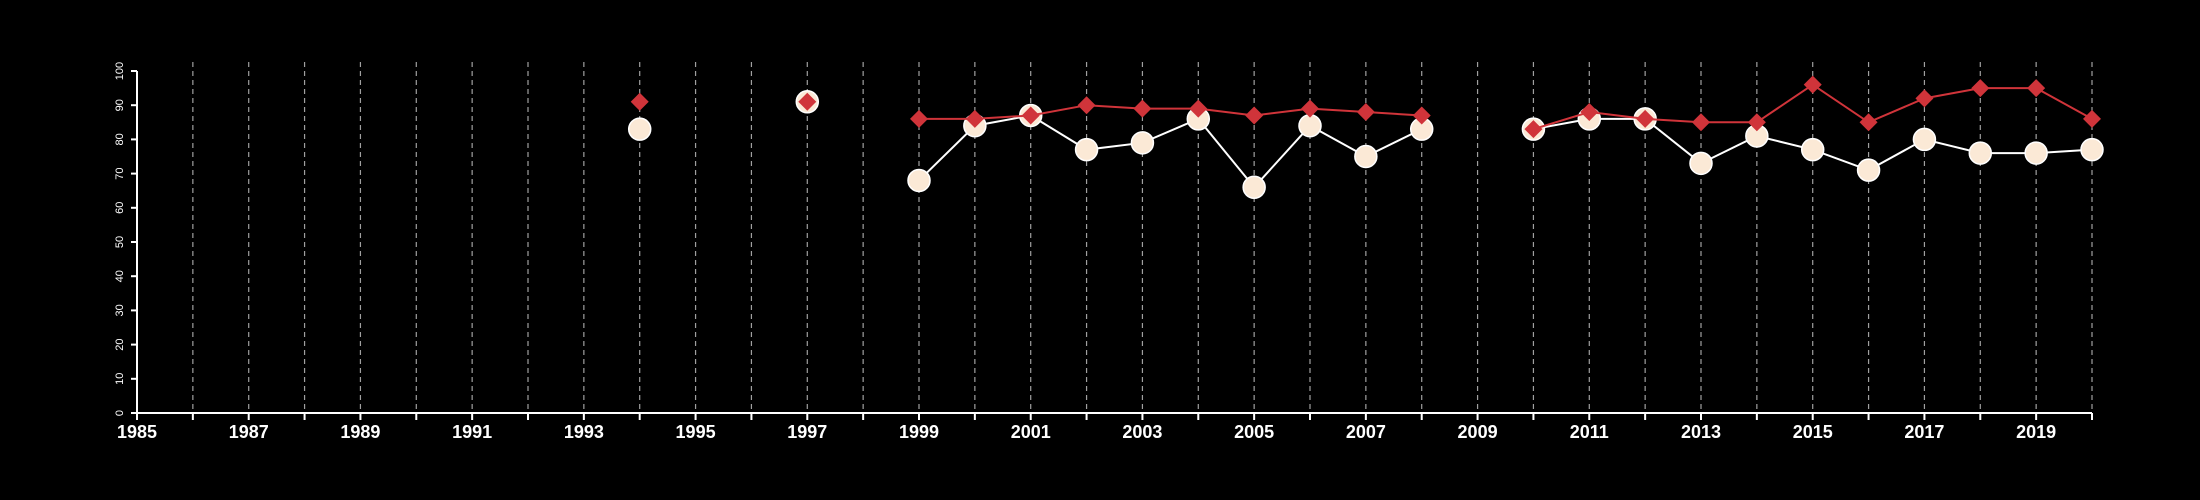 This screenshot has height=500, width=2200. What do you see at coordinates (120, 413) in the screenshot?
I see `y-tick-label: 0` at bounding box center [120, 413].